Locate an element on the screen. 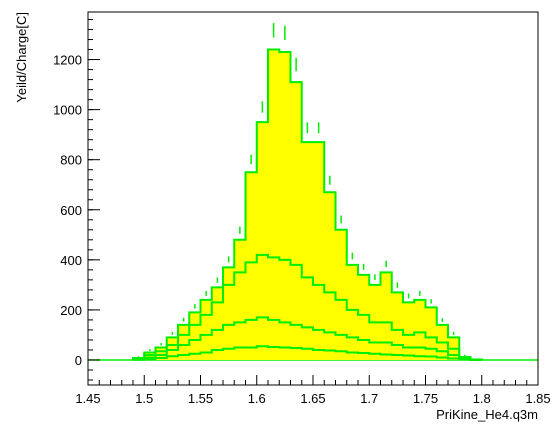 Image resolution: width=555 pixels, height=424 pixels. x-tick-label: 1.65 is located at coordinates (312, 398).